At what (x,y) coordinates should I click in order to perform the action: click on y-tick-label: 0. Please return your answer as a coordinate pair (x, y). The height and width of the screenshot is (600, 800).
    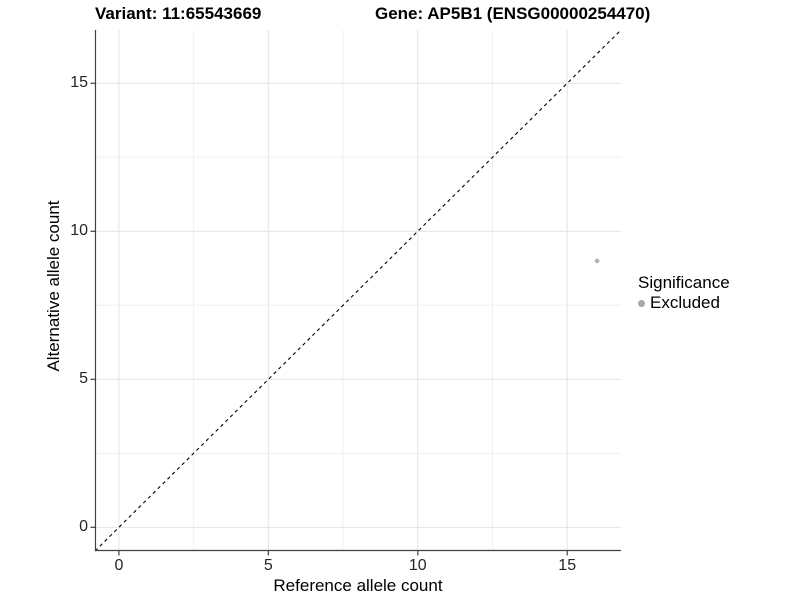
    Looking at the image, I should click on (83, 527).